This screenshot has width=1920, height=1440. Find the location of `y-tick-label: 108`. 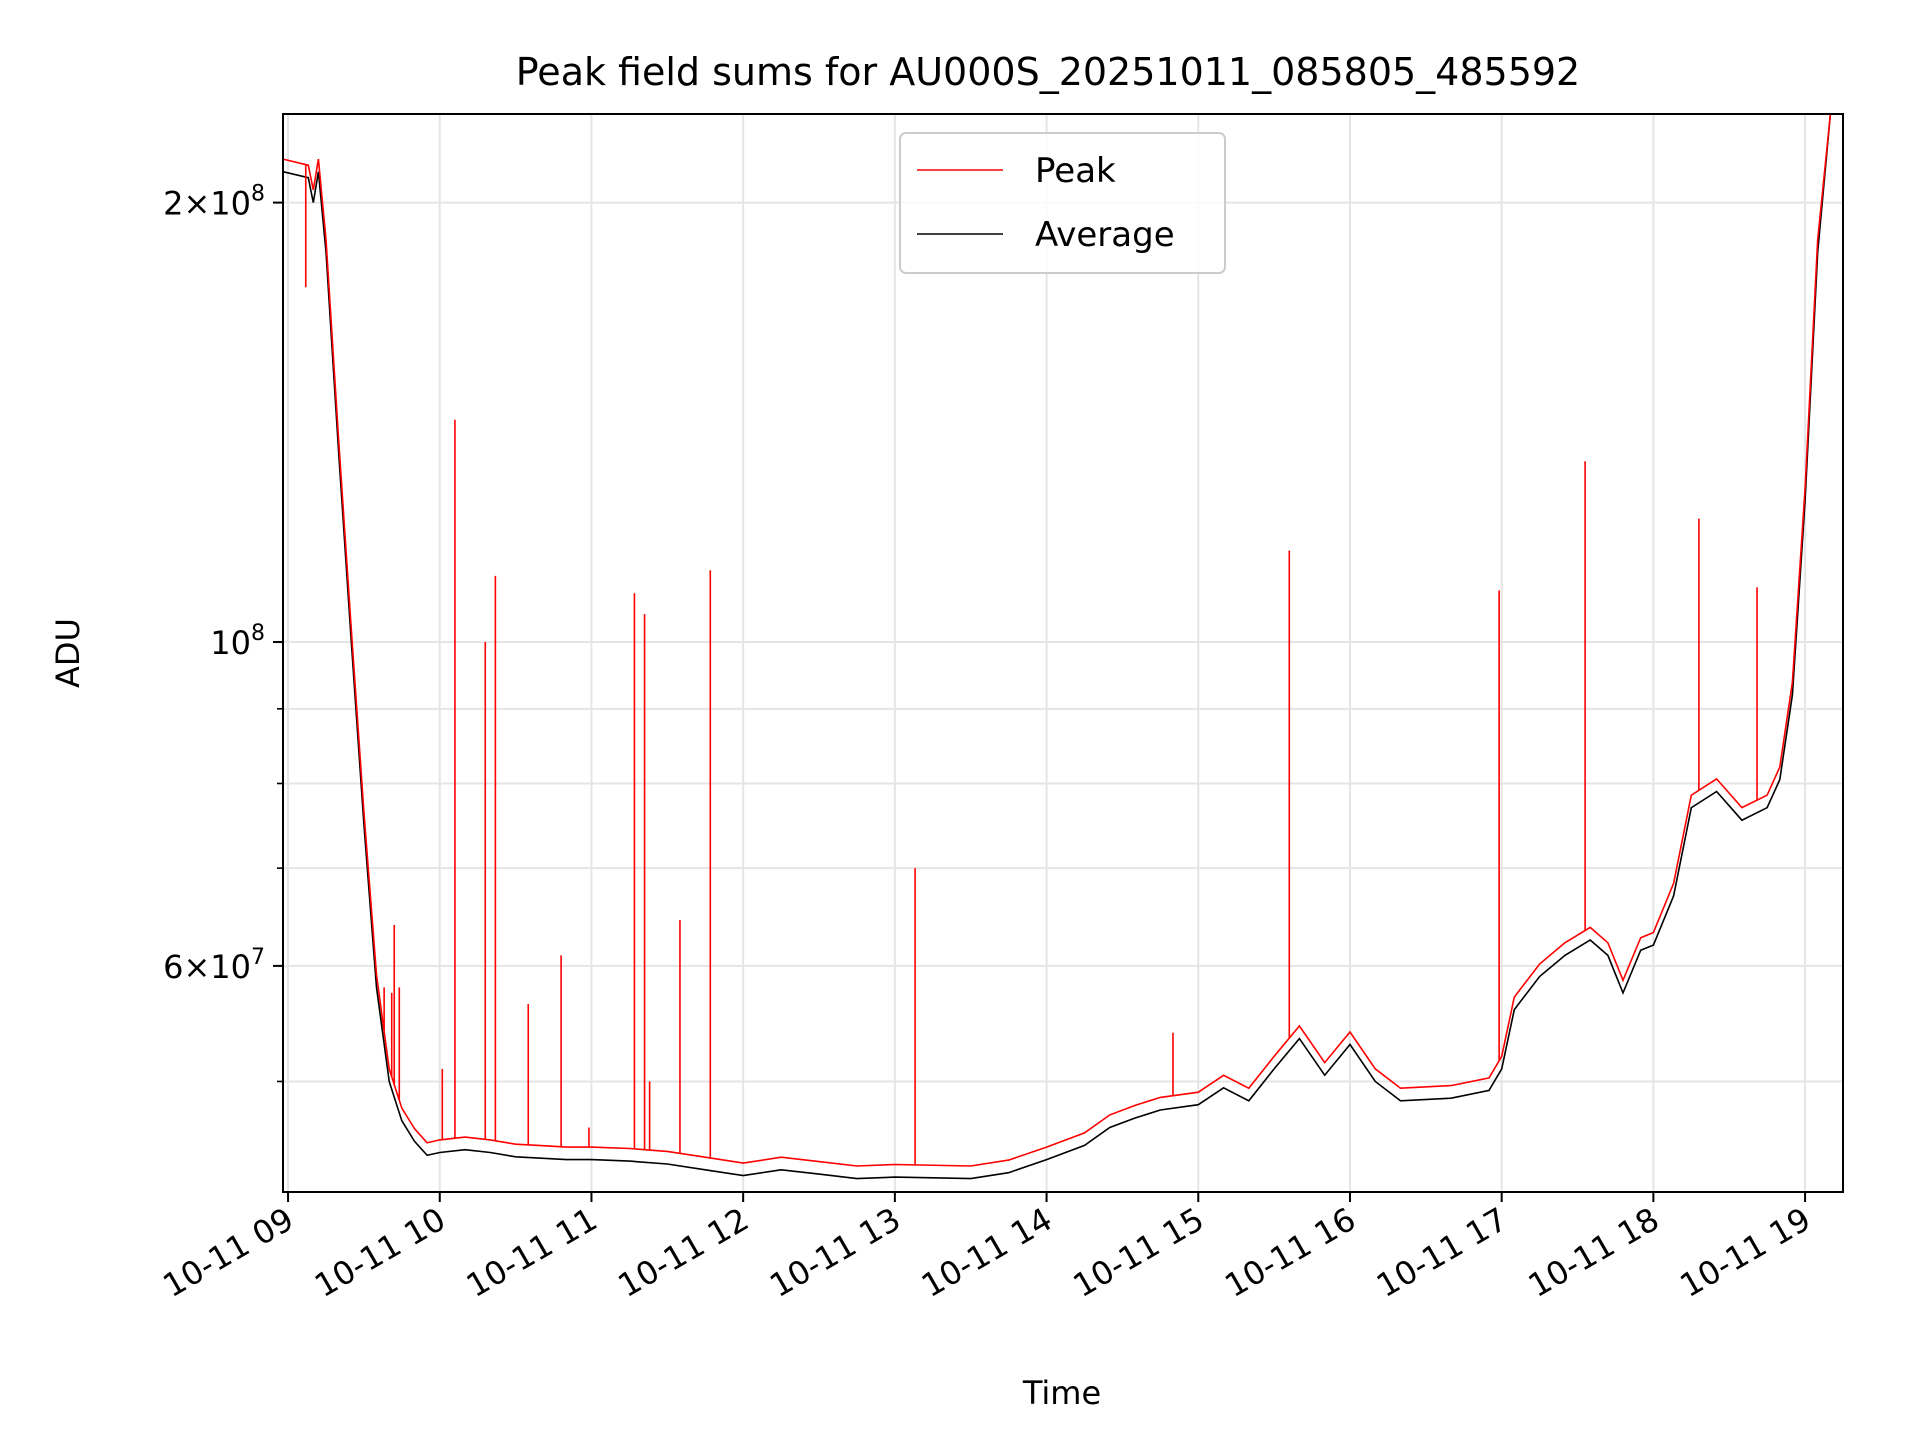

y-tick-label: 108 is located at coordinates (237, 641).